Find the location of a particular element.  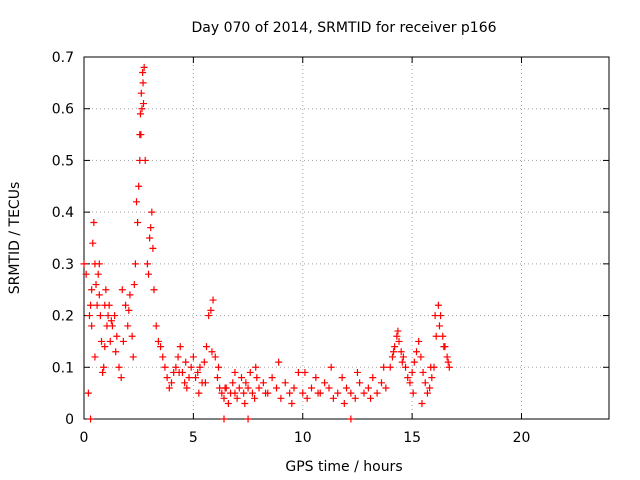

y-axis-label: SRMTID / TECUs is located at coordinates (15, 238).